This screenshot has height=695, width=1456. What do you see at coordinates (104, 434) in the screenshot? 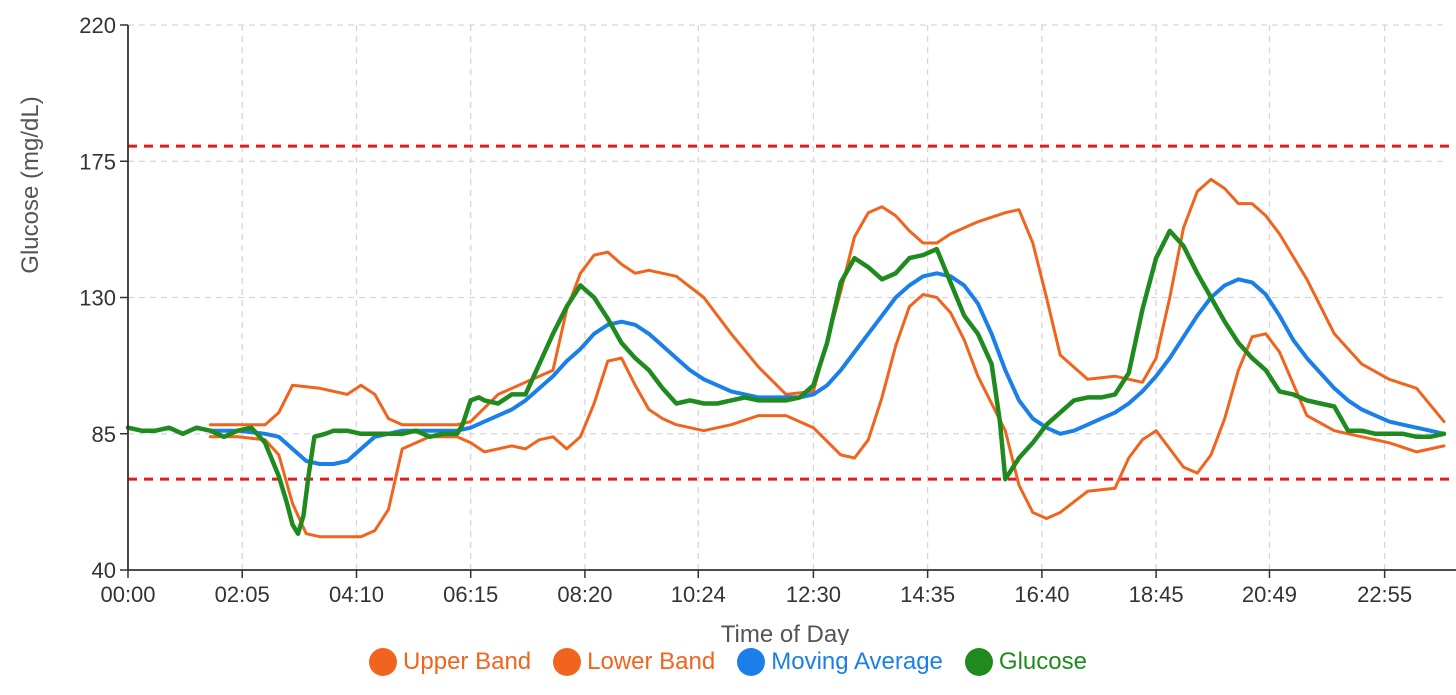
I see `y-tick-label: 85` at bounding box center [104, 434].